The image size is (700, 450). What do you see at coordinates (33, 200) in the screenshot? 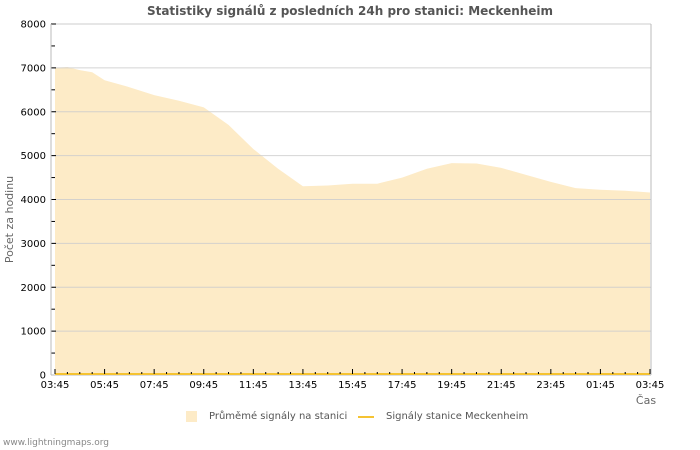
I see `y-tick-label: 4000` at bounding box center [33, 200].